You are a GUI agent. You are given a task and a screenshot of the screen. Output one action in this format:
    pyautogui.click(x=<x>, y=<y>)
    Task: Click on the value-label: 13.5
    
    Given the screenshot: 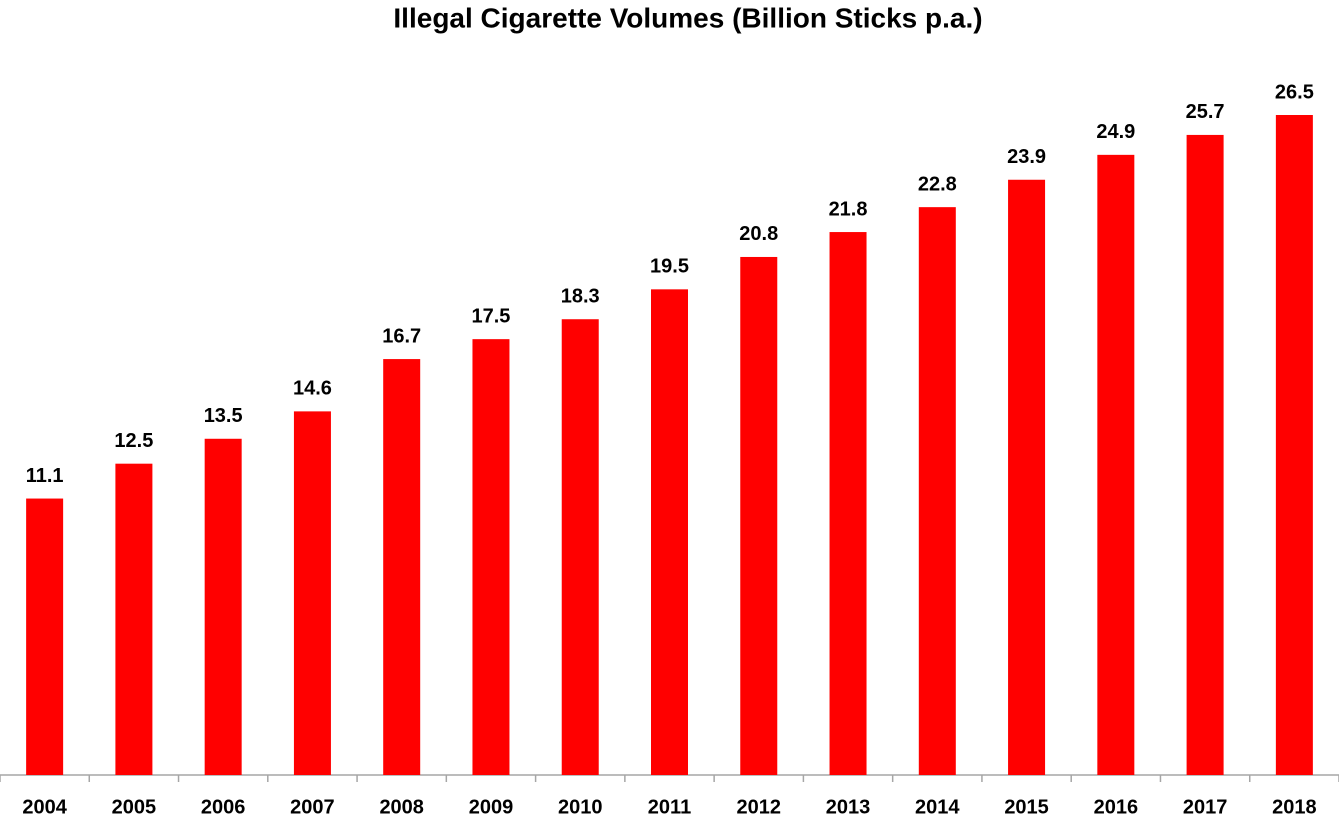 What is the action you would take?
    pyautogui.click(x=223, y=416)
    